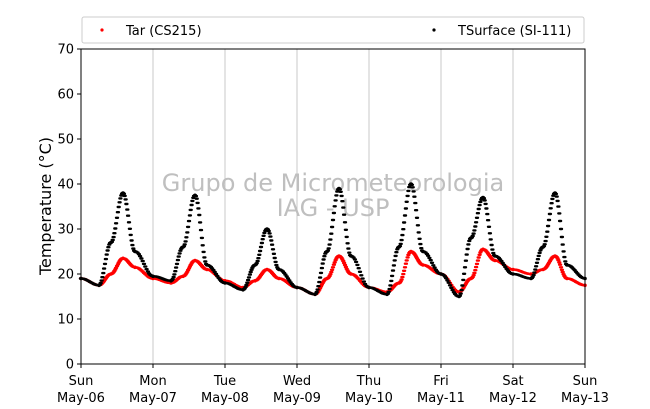 This screenshot has width=650, height=409. I want to click on legend-marker-tar, so click(102, 30).